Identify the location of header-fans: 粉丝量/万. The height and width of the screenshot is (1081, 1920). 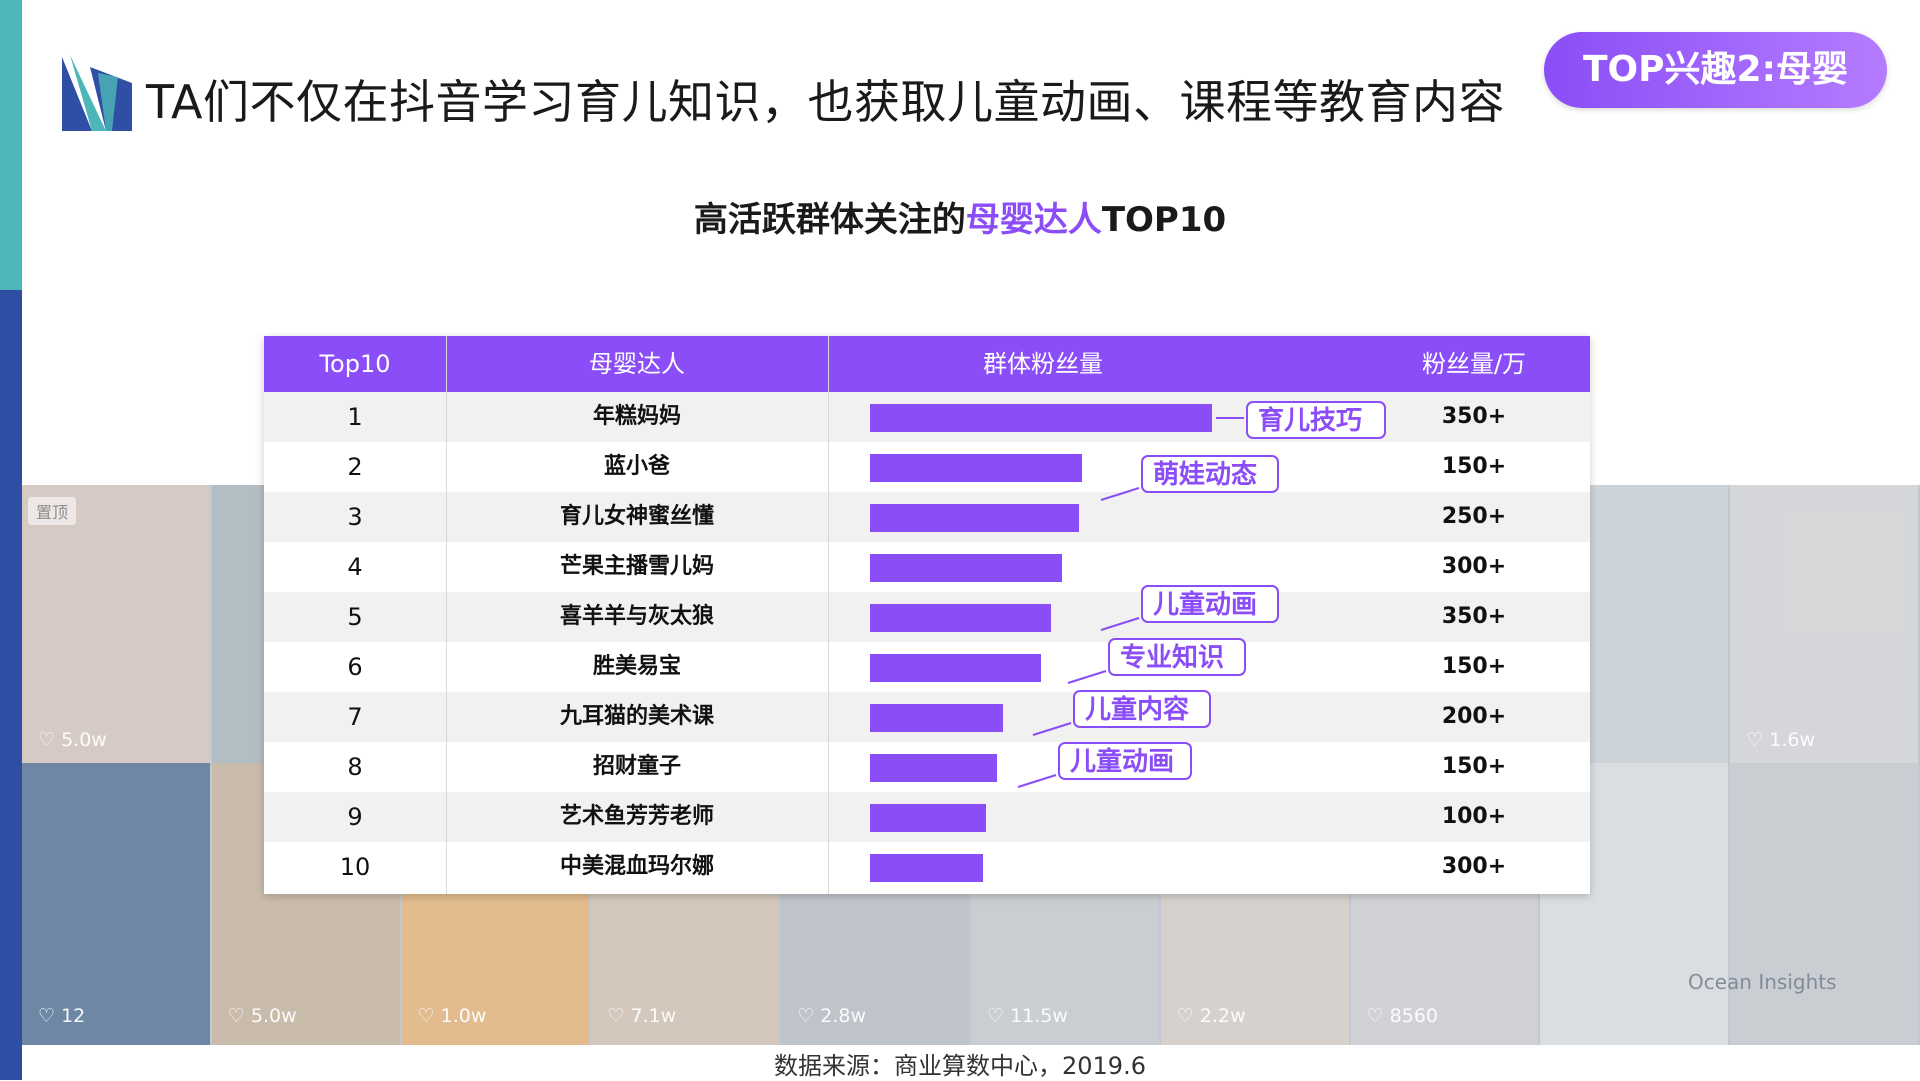
(1474, 364).